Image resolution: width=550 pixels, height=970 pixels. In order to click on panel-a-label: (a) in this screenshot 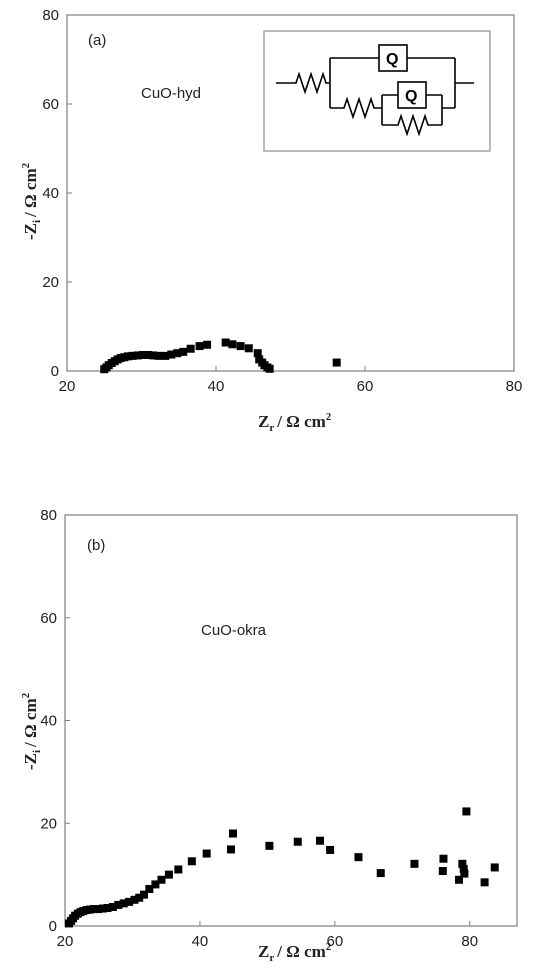, I will do `click(97, 40)`.